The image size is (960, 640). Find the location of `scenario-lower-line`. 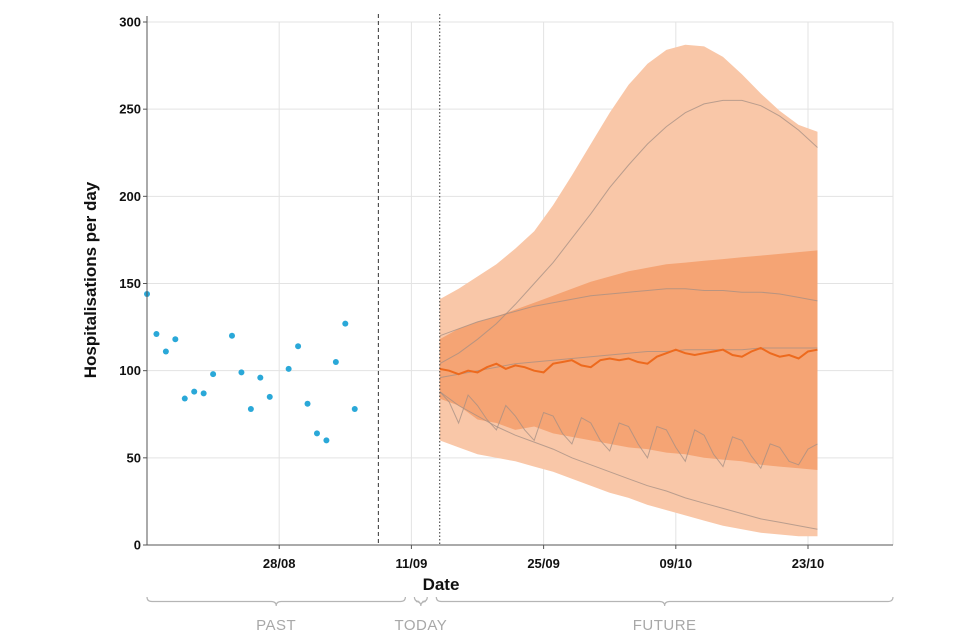

scenario-lower-line is located at coordinates (628, 430).